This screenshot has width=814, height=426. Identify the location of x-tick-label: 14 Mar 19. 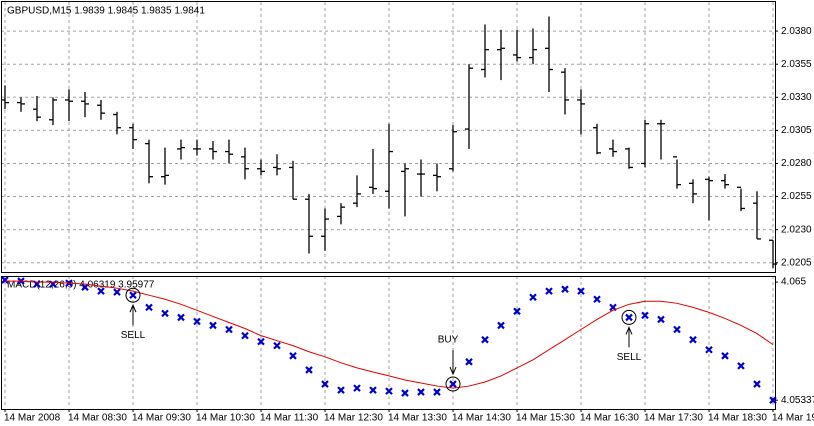
(793, 418).